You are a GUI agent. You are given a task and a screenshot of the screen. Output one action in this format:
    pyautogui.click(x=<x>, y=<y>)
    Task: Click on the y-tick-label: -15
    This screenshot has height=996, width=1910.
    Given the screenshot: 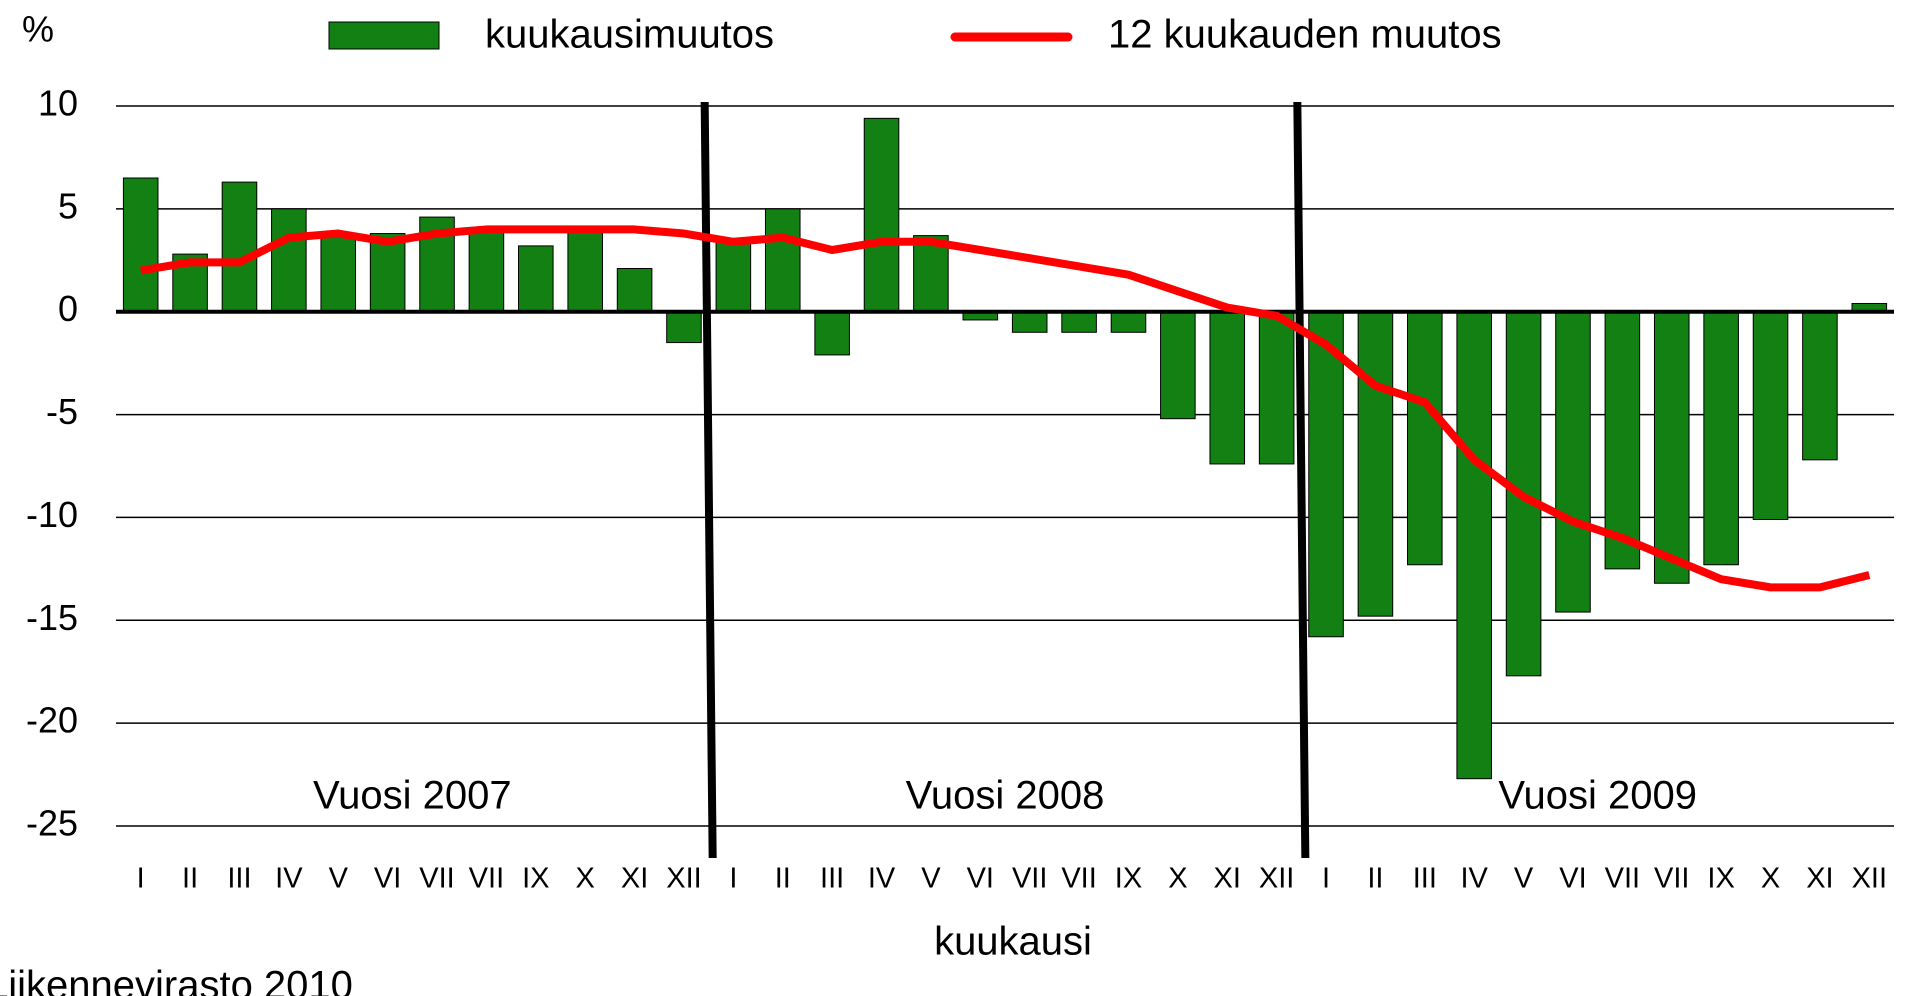 What is the action you would take?
    pyautogui.click(x=52, y=617)
    